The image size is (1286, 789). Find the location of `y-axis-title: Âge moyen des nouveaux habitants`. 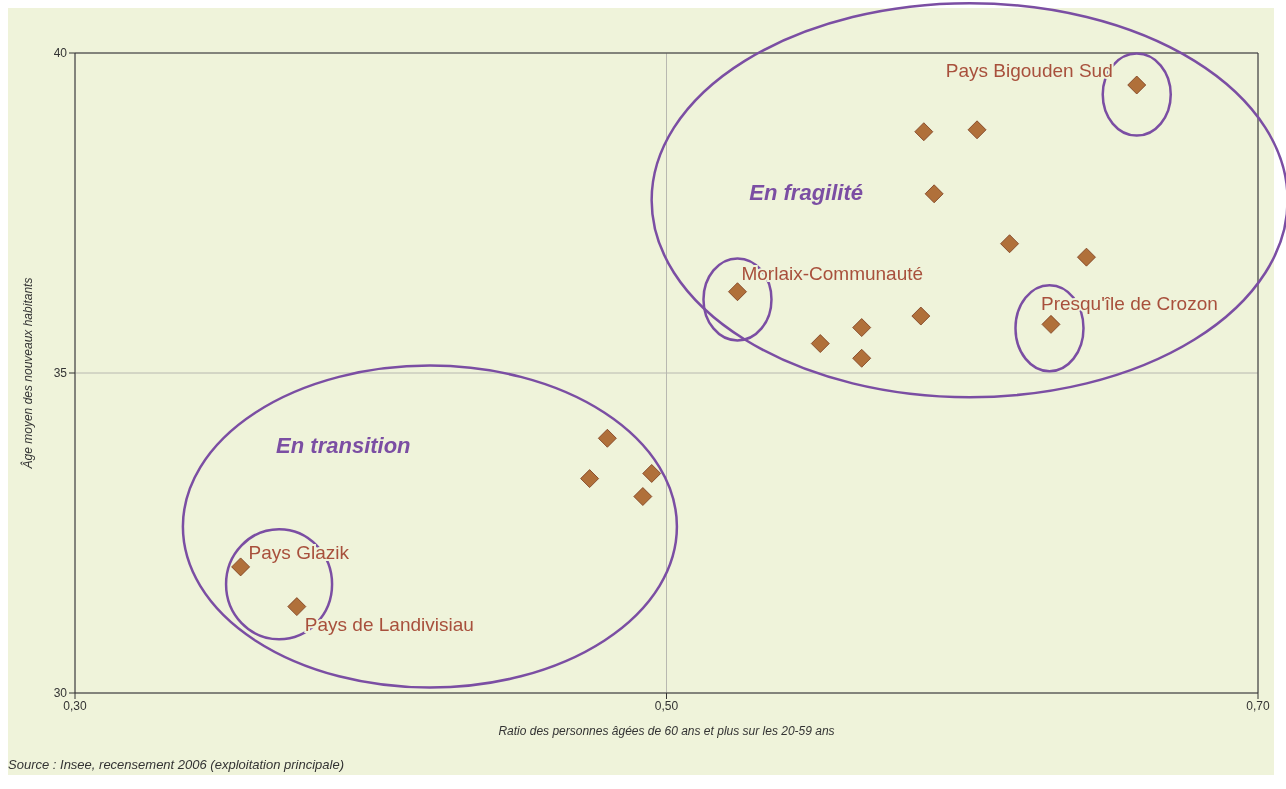

y-axis-title: Âge moyen des nouveaux habitants is located at coordinates (28, 373).